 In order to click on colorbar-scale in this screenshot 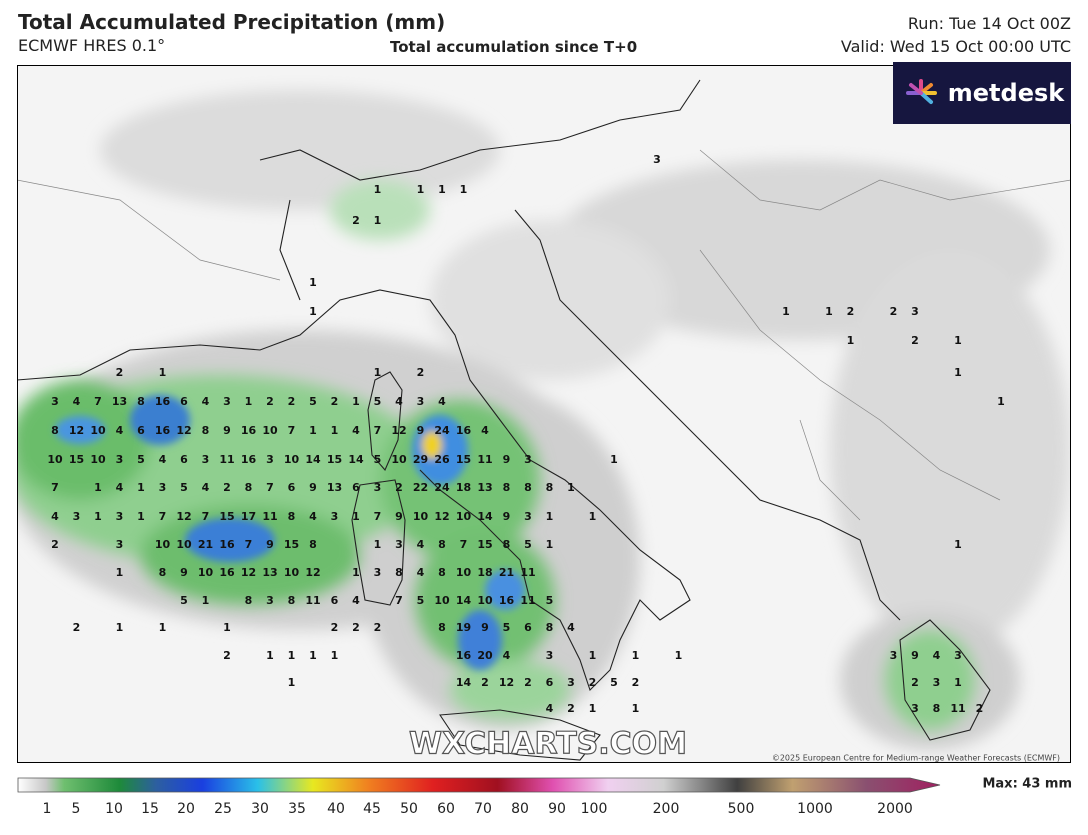, I will do `click(479, 785)`.